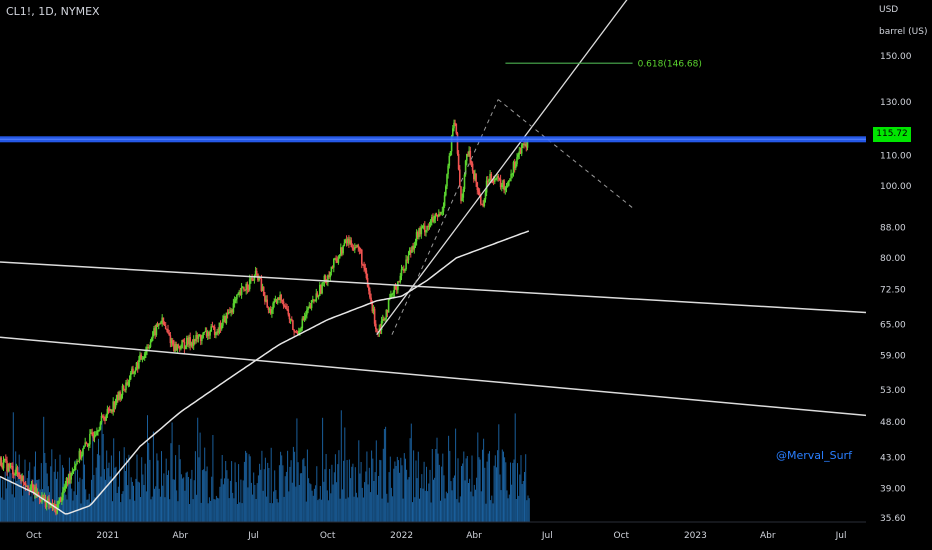  I want to click on price-tick-label: 59.00, so click(893, 357).